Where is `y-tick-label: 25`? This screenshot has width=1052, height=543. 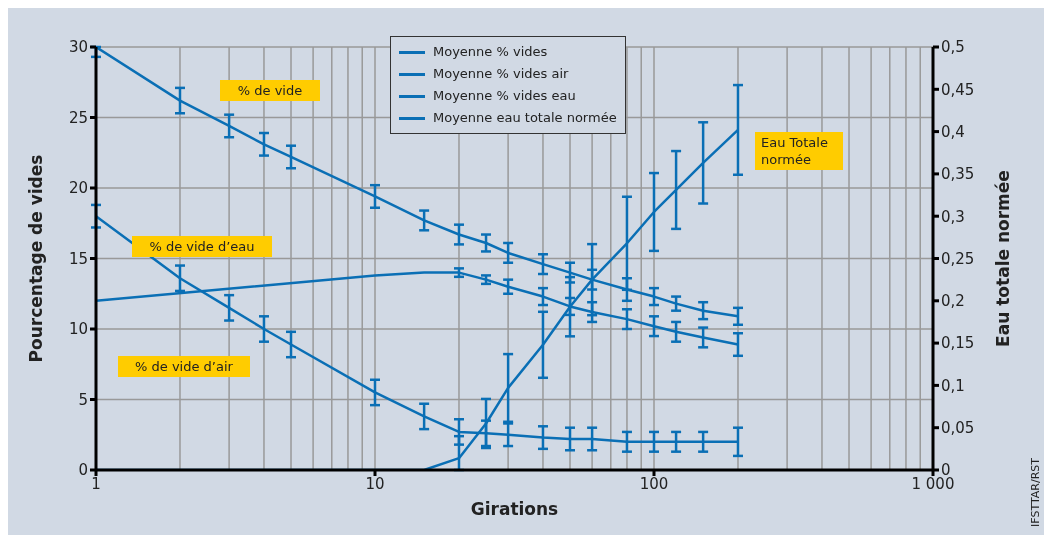
y-tick-label: 25 is located at coordinates (78, 117).